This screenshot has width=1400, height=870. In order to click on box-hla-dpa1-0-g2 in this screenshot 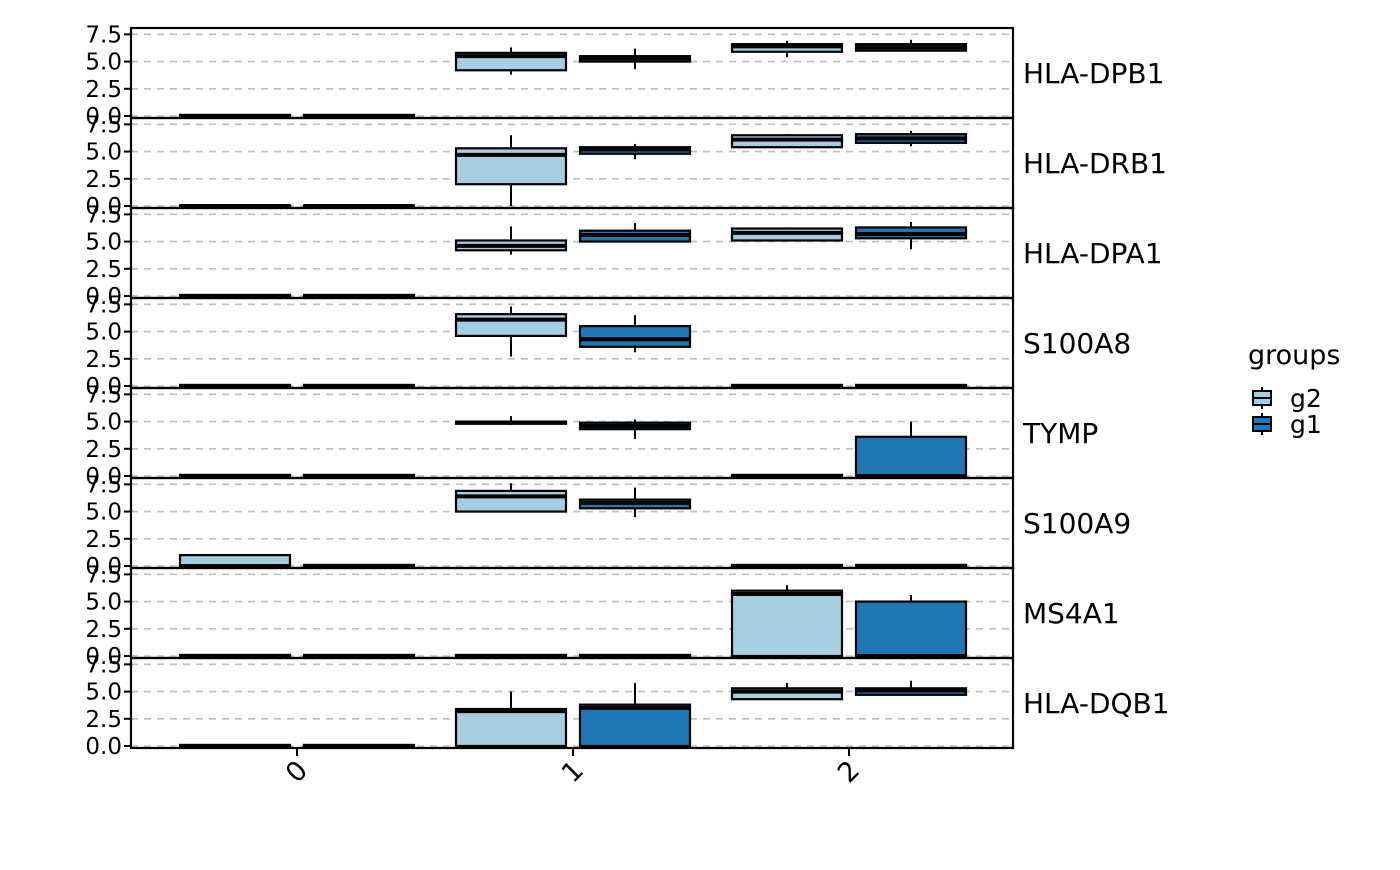, I will do `click(235, 295)`.